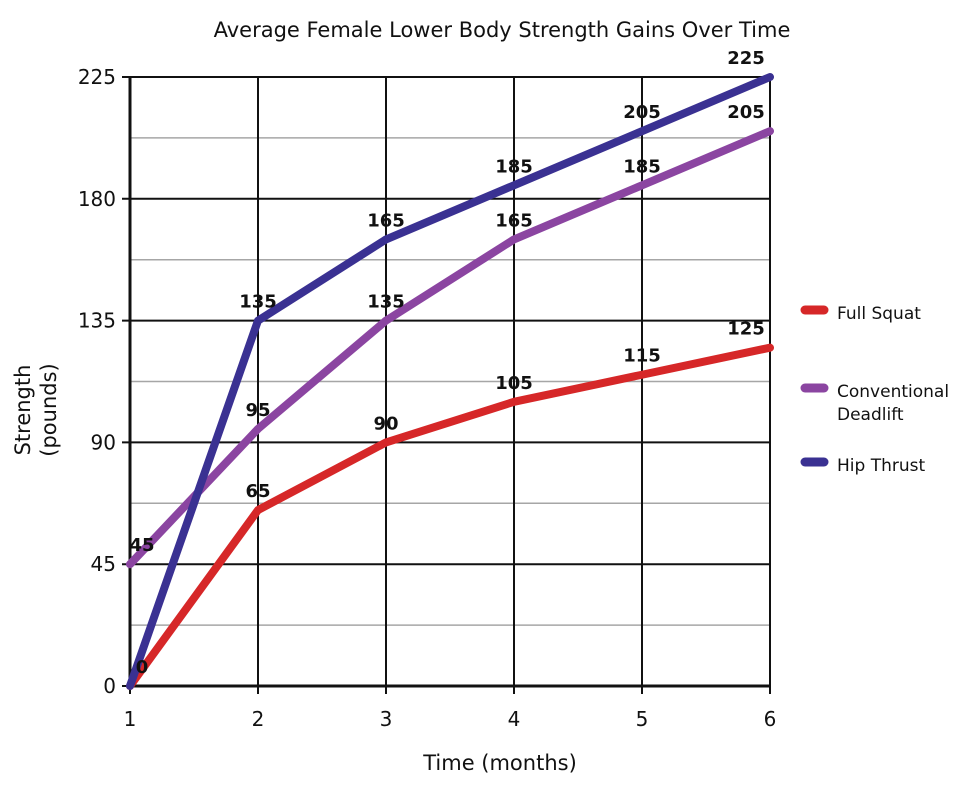 This screenshot has width=971, height=788. I want to click on data-label: 125, so click(746, 329).